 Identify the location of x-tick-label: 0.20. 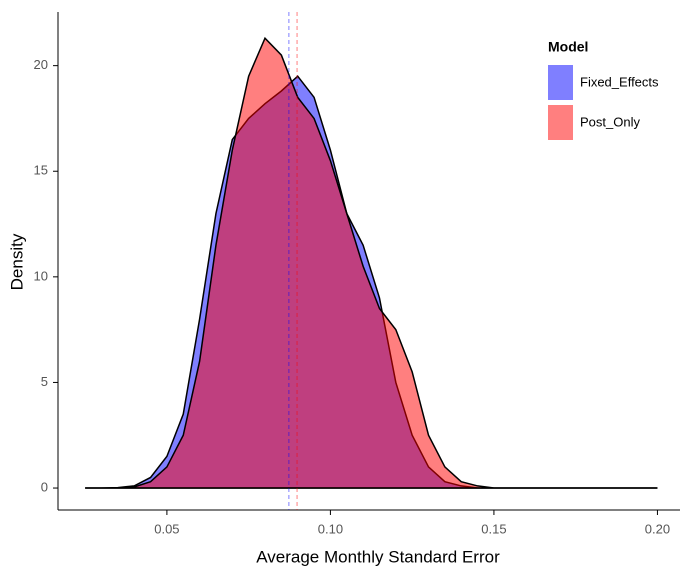
(657, 528).